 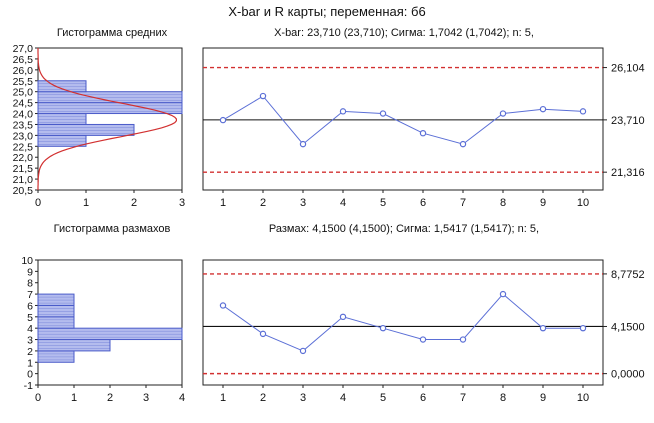 What do you see at coordinates (503, 398) in the screenshot?
I see `range-xtick-label: 8` at bounding box center [503, 398].